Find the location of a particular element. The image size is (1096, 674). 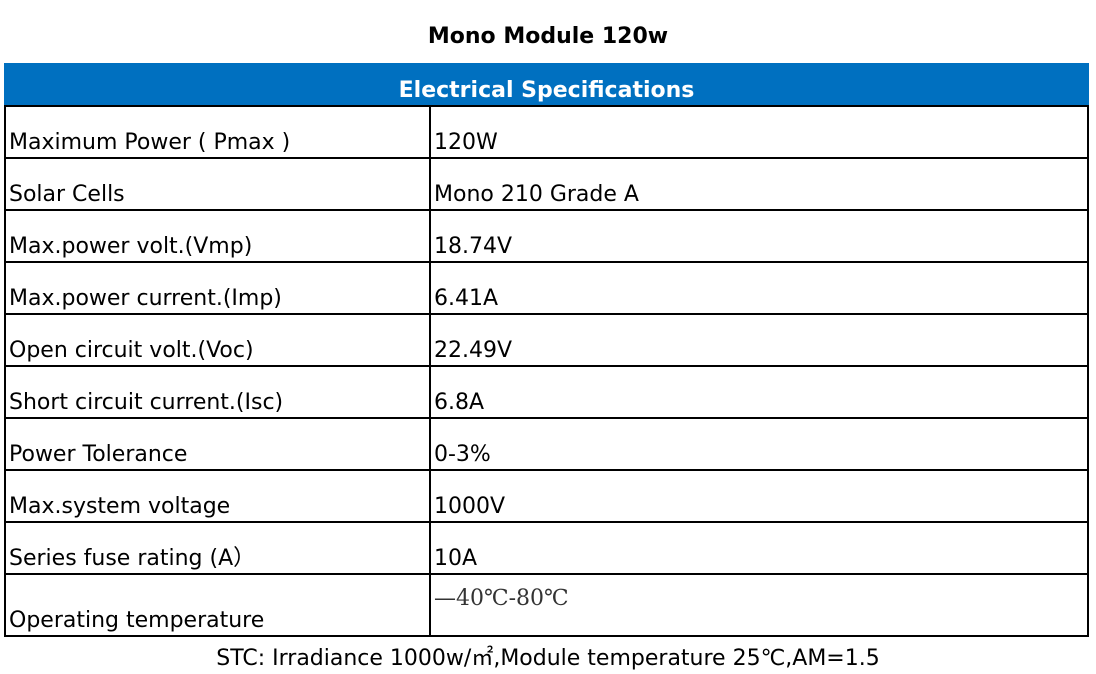

spec-label: Short circuit current.(Isc) is located at coordinates (217, 392).